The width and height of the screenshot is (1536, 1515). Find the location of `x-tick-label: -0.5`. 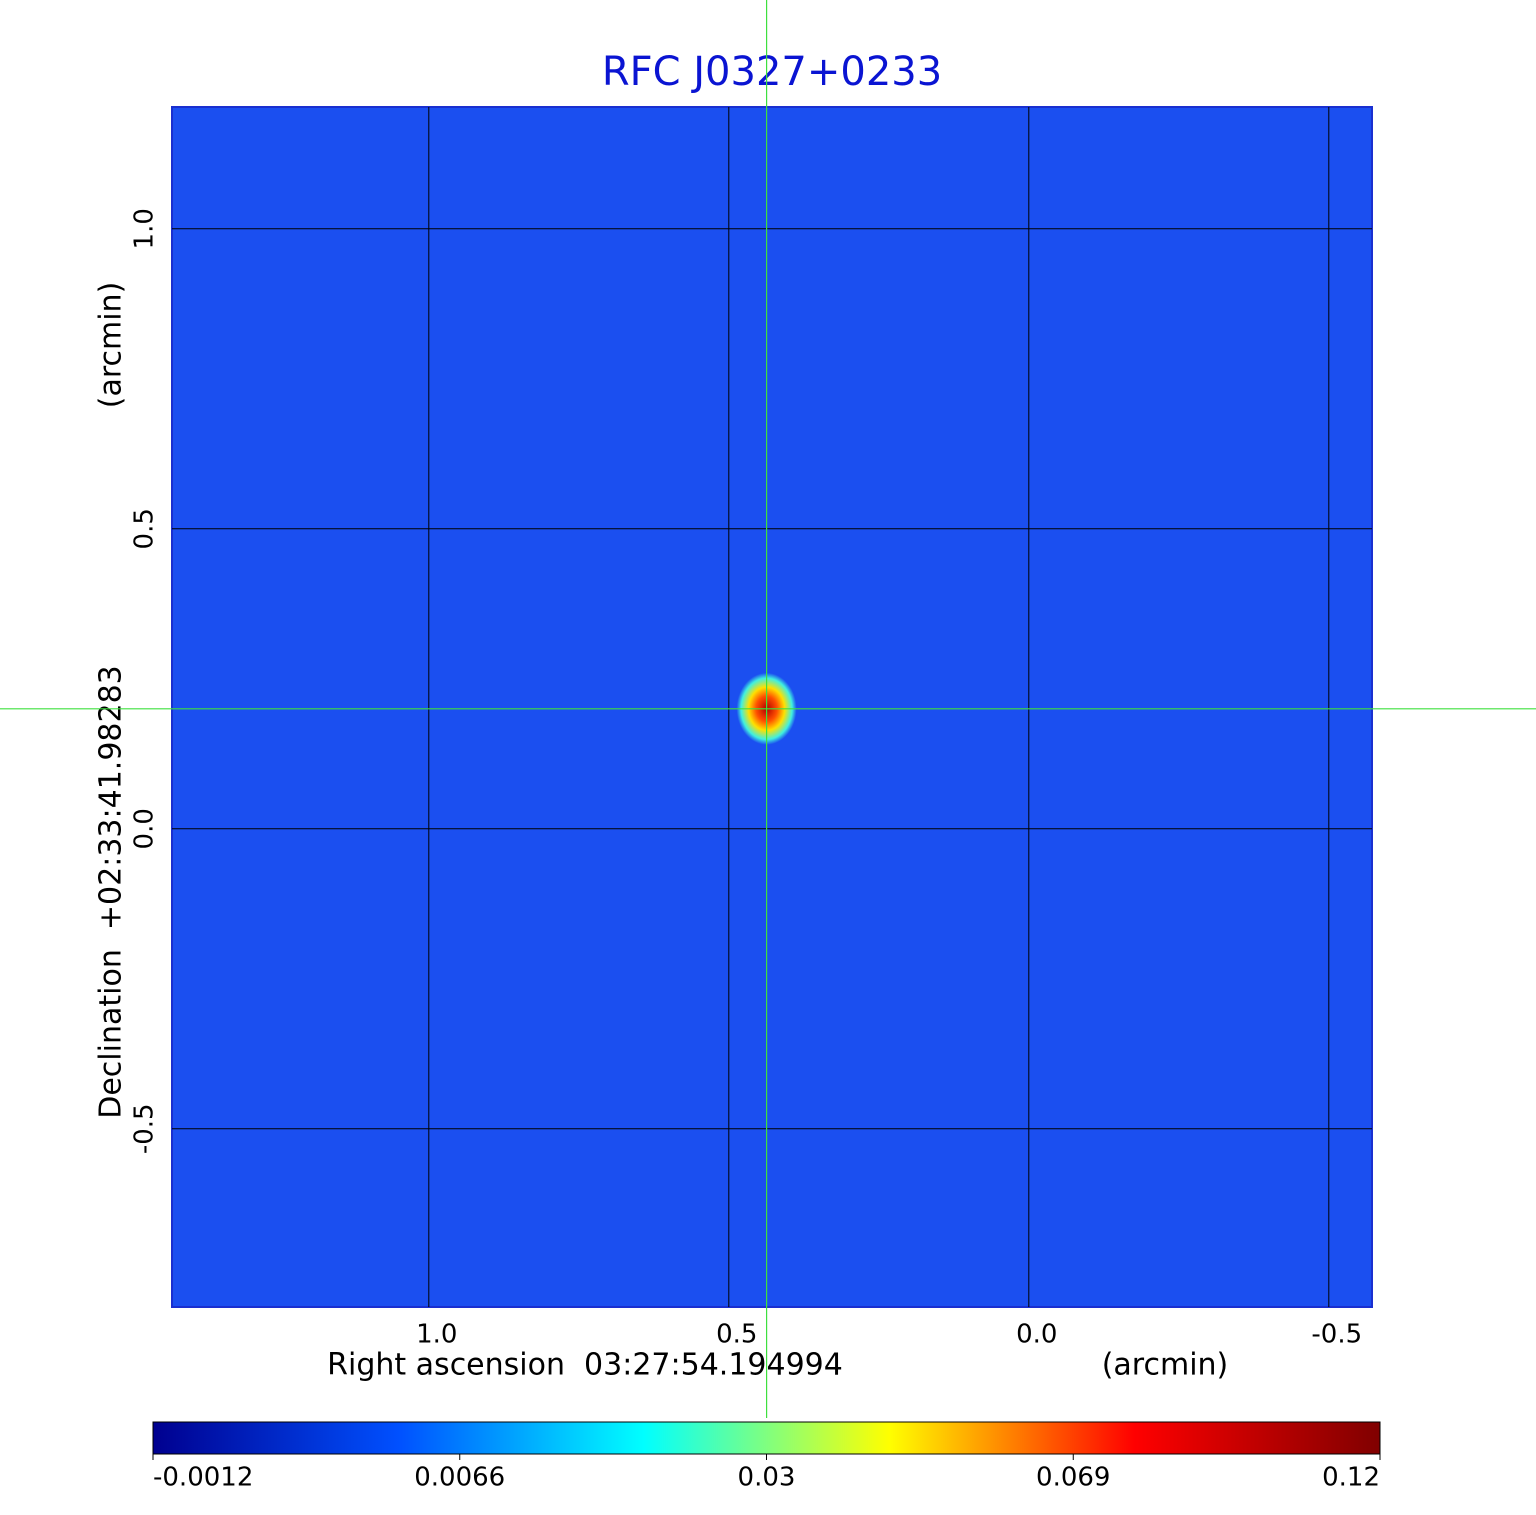

x-tick-label: -0.5 is located at coordinates (1336, 1335).